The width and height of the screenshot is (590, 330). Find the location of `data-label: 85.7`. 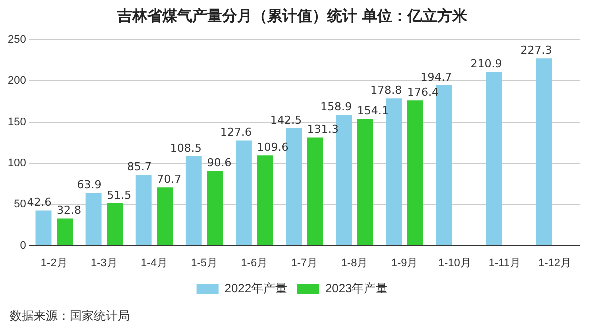

data-label: 85.7 is located at coordinates (139, 167).